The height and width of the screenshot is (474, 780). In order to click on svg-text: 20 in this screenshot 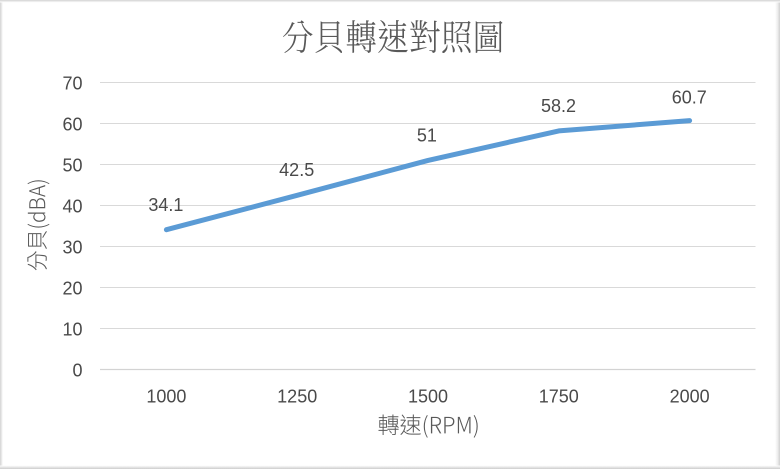, I will do `click(72, 289)`.